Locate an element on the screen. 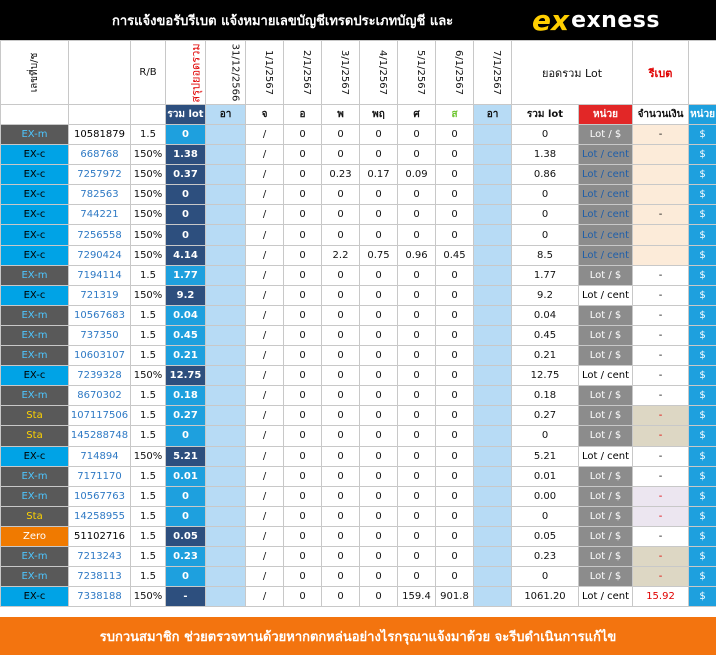 The height and width of the screenshot is (655, 716). lot-total: 0.18 is located at coordinates (185, 396).